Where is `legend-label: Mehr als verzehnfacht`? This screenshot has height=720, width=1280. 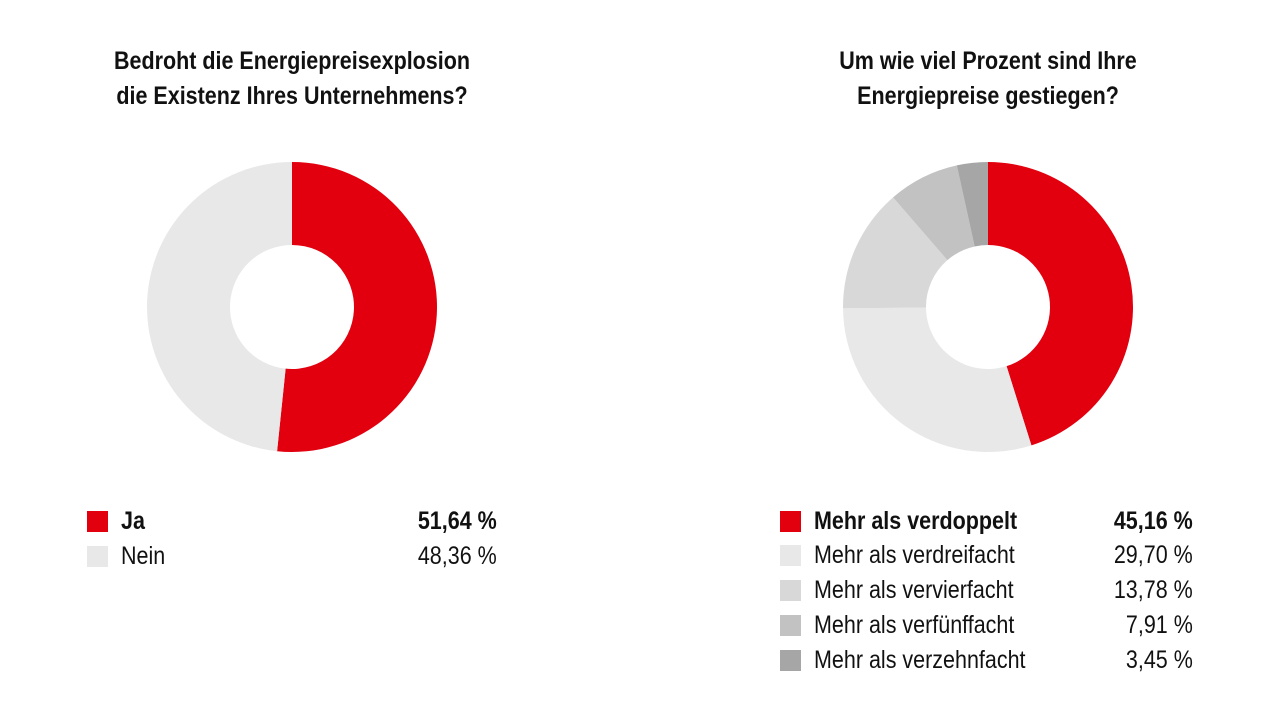 legend-label: Mehr als verzehnfacht is located at coordinates (920, 659).